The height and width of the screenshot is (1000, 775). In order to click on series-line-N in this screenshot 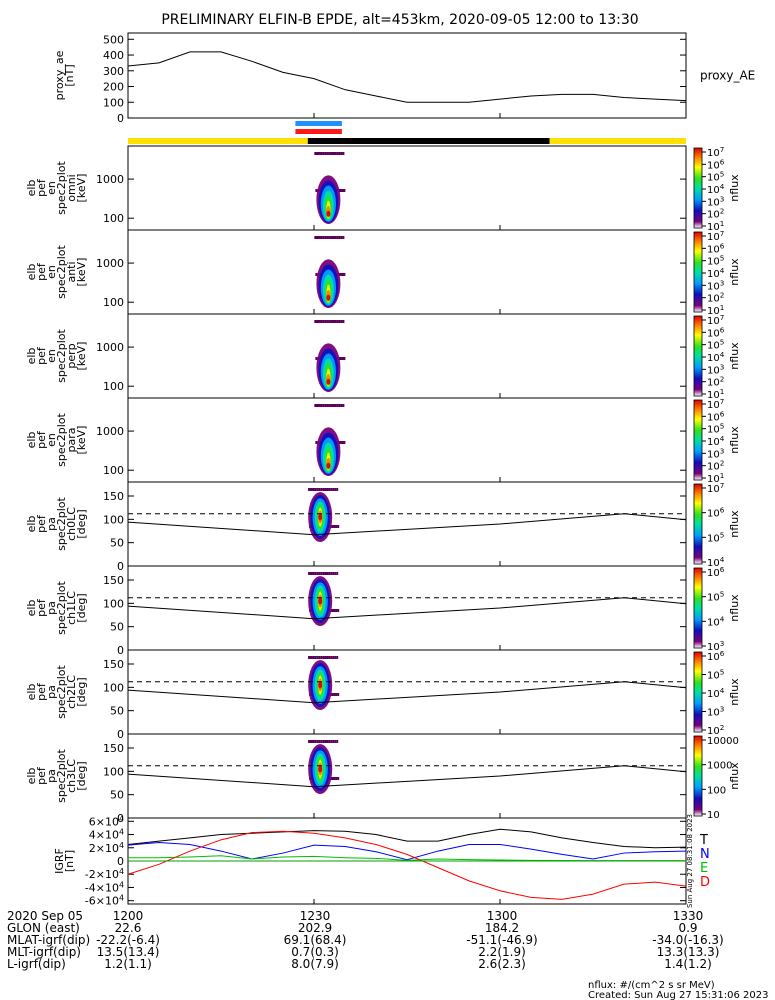, I will do `click(407, 851)`.